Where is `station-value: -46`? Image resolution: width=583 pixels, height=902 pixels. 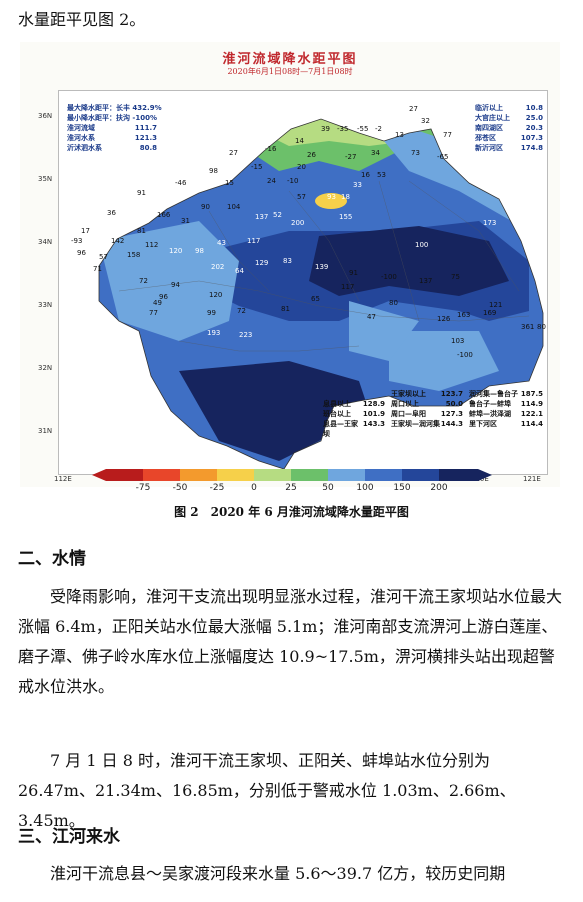
station-value: -46 is located at coordinates (181, 183).